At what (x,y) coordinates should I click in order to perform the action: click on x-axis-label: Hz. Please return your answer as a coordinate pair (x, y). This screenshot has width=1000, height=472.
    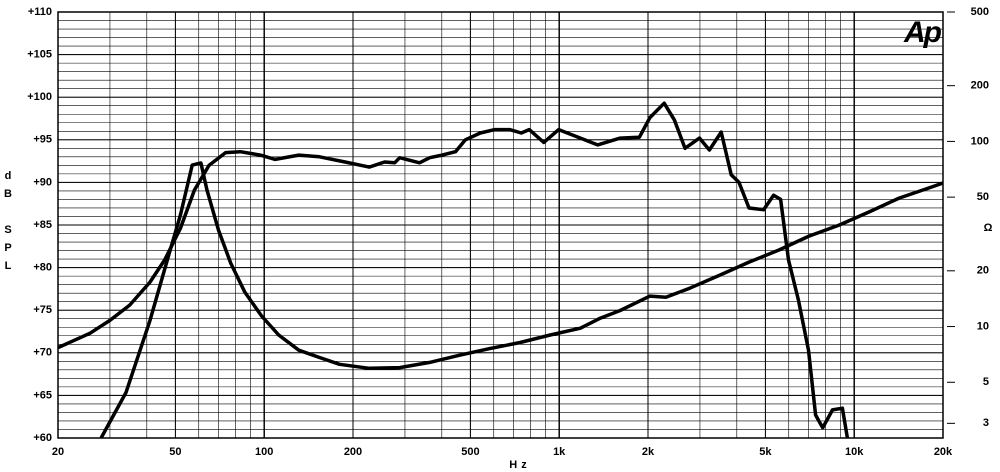
    Looking at the image, I should click on (519, 465).